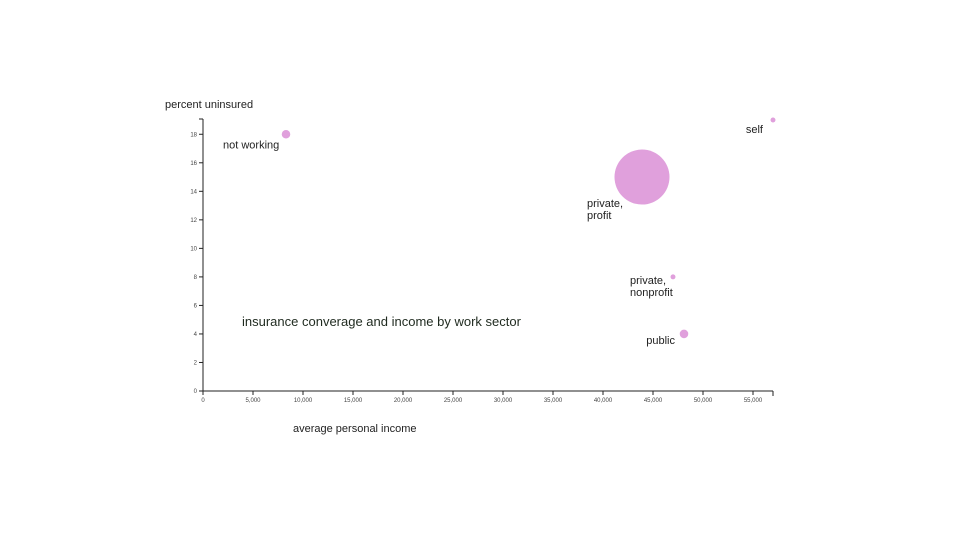 The height and width of the screenshot is (540, 960). What do you see at coordinates (209, 105) in the screenshot?
I see `y-axis-label: percent uninsured` at bounding box center [209, 105].